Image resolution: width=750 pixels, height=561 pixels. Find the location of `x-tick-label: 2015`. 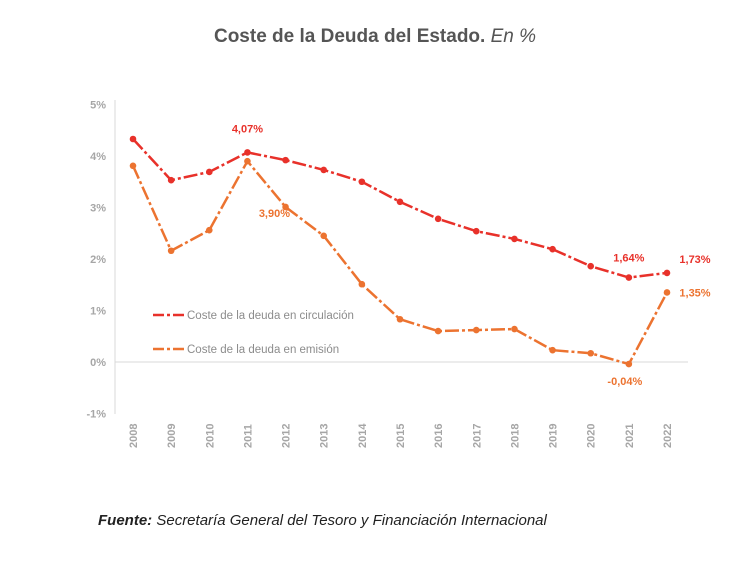

x-tick-label: 2015 is located at coordinates (401, 436).